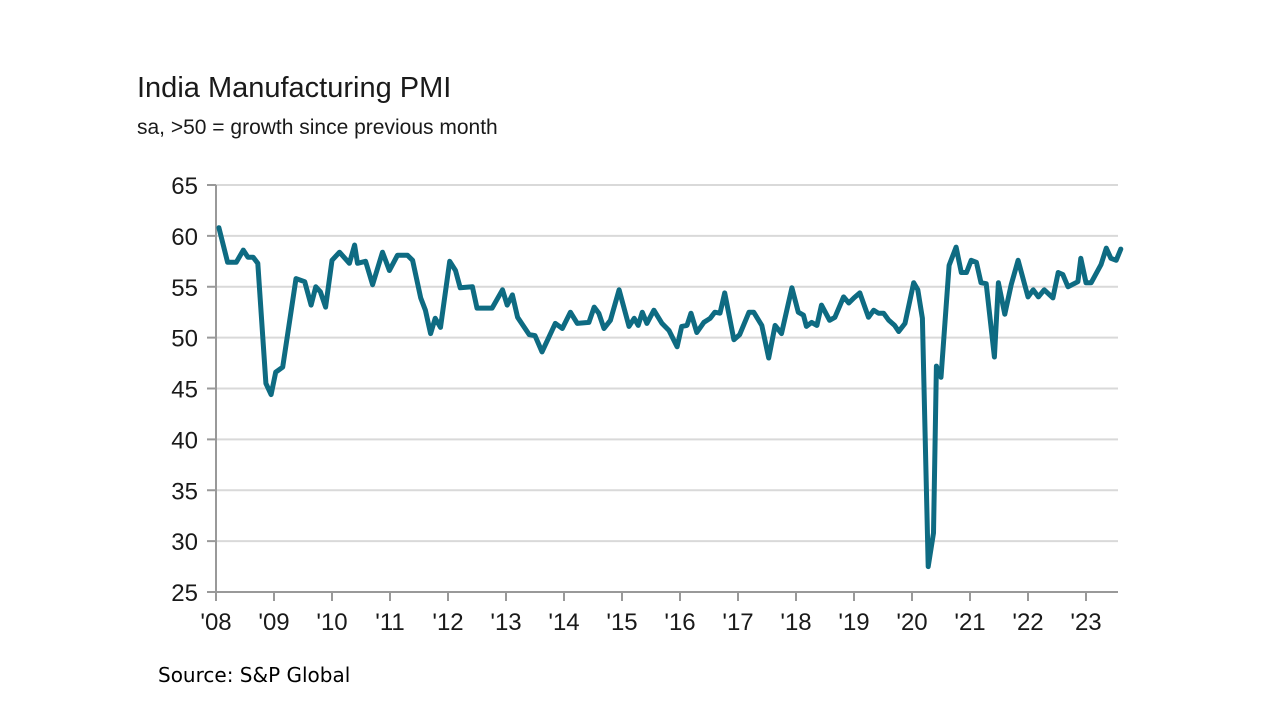  What do you see at coordinates (911, 622) in the screenshot?
I see `x-tick-label: '20` at bounding box center [911, 622].